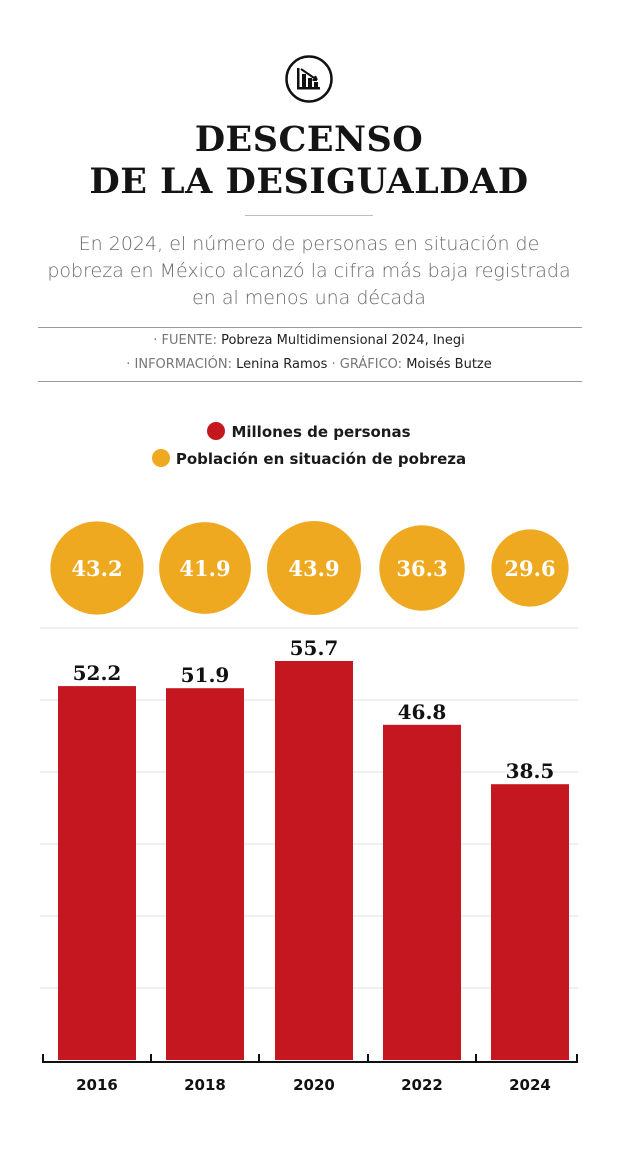 The width and height of the screenshot is (618, 1154). What do you see at coordinates (449, 364) in the screenshot?
I see `graphic-value: Moisés Butze` at bounding box center [449, 364].